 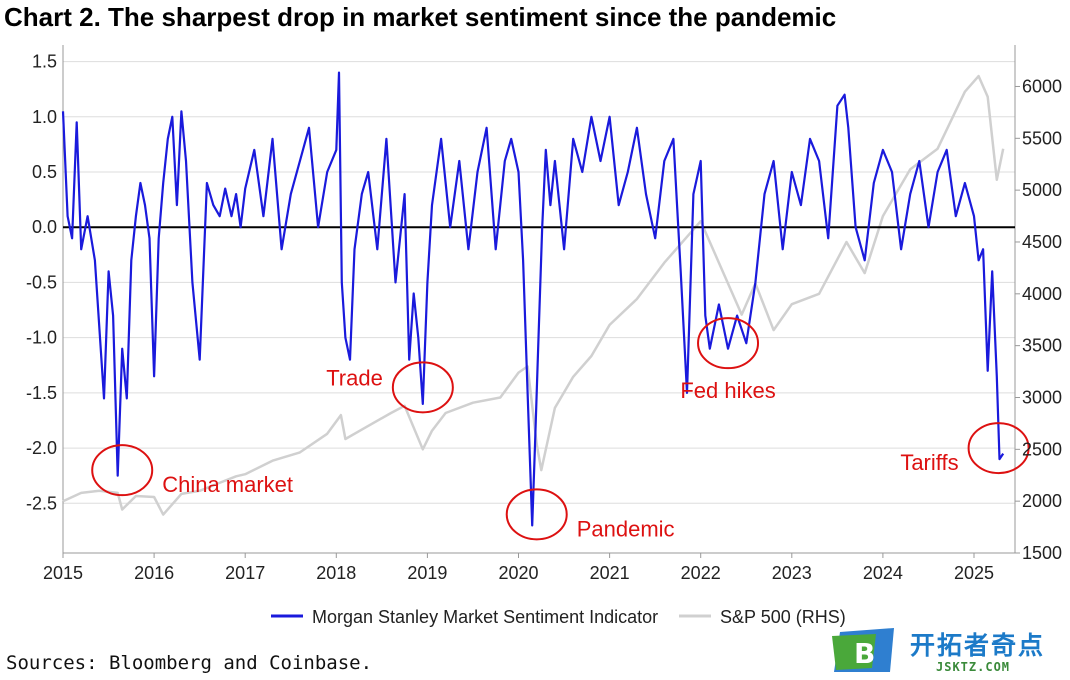 What do you see at coordinates (336, 573) in the screenshot?
I see `x-tick-label: 2018` at bounding box center [336, 573].